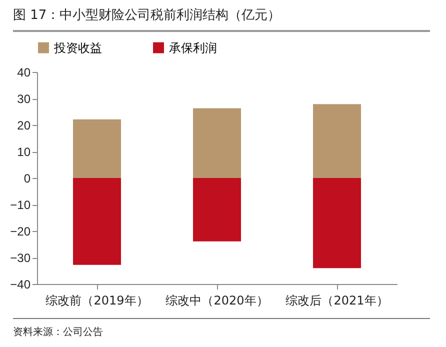  Describe the element at coordinates (97, 301) in the screenshot. I see `x-tick-label: 综改前（2019年）` at that location.